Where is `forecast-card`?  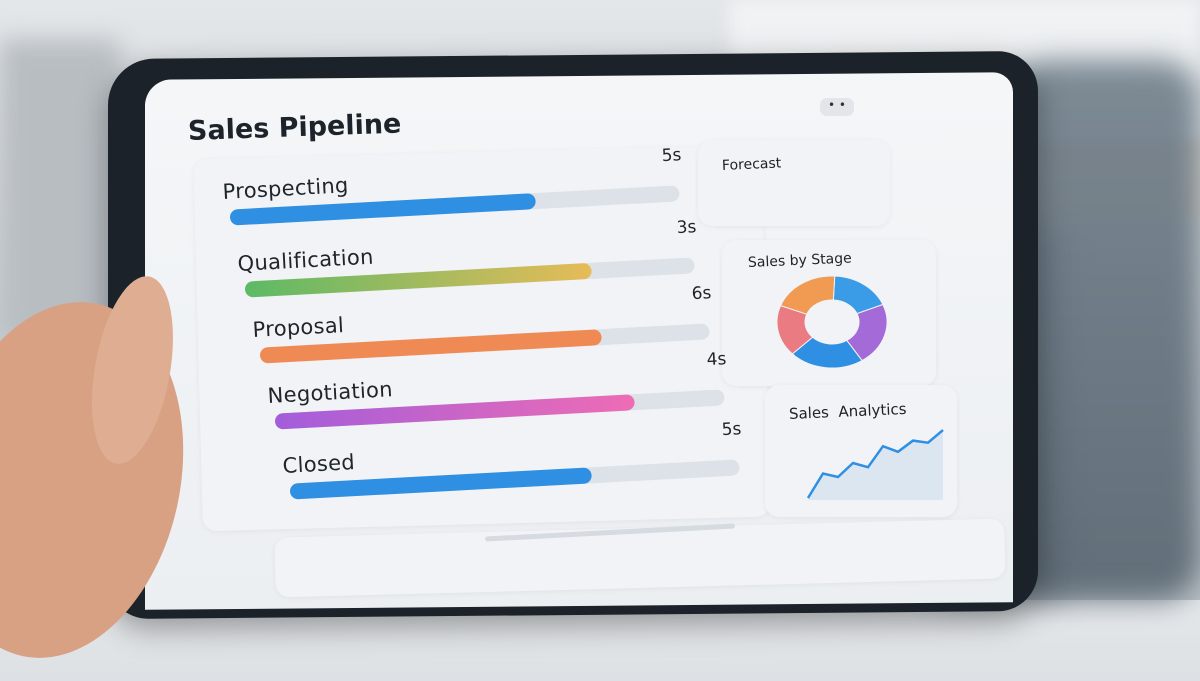
forecast-card is located at coordinates (794, 183).